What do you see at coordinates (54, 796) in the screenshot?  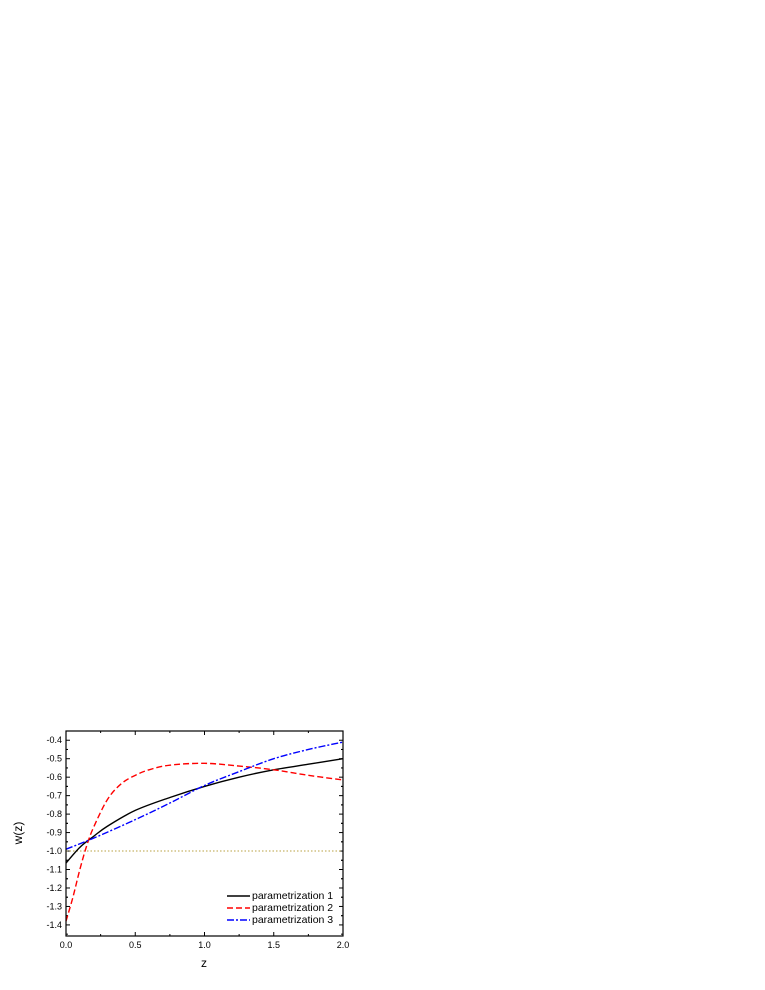 I see `y-tick-label: -0.7` at bounding box center [54, 796].